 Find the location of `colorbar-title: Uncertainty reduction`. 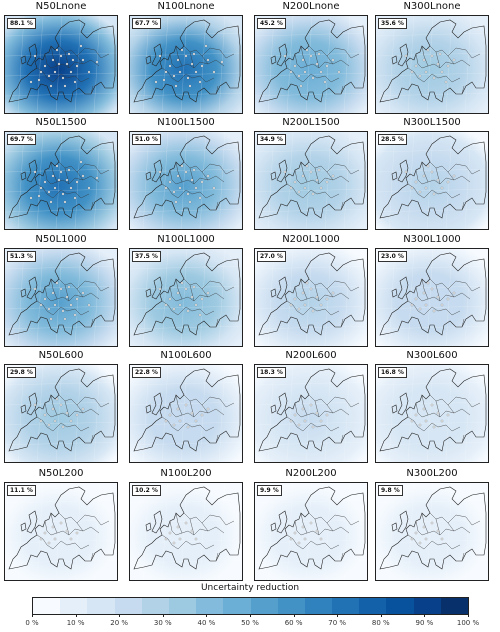

colorbar-title: Uncertainty reduction is located at coordinates (250, 588).